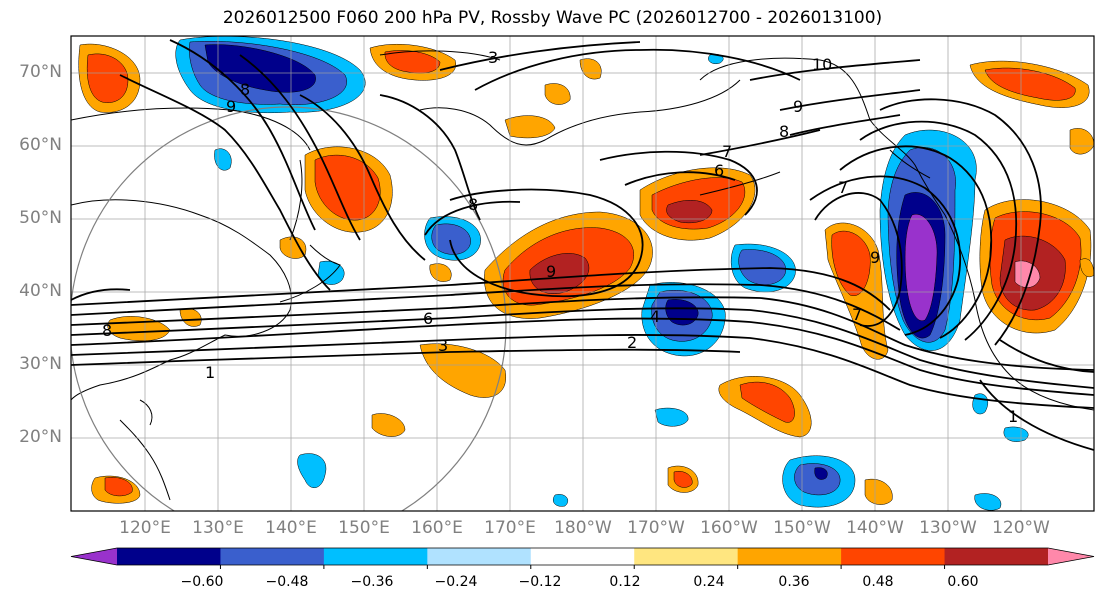 Image resolution: width=1105 pixels, height=604 pixels. What do you see at coordinates (802, 528) in the screenshot?
I see `lon-label: 150°W` at bounding box center [802, 528].